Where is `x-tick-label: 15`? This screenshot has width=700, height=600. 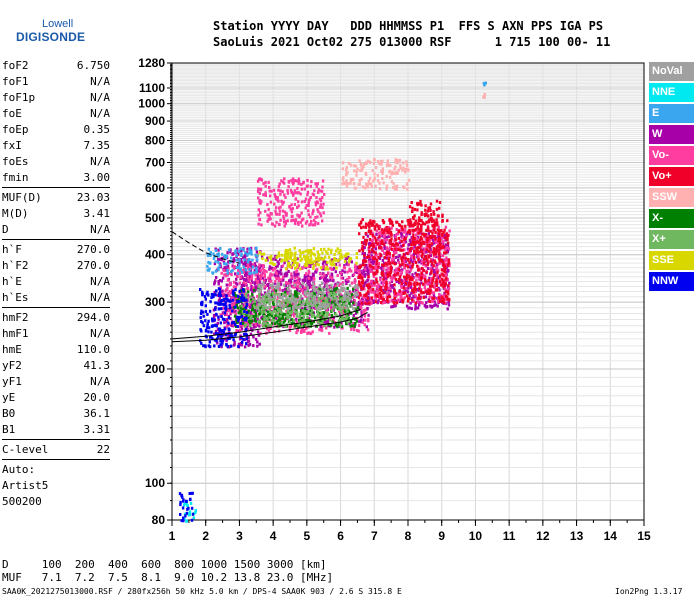
x-tick-label: 15 is located at coordinates (644, 536).